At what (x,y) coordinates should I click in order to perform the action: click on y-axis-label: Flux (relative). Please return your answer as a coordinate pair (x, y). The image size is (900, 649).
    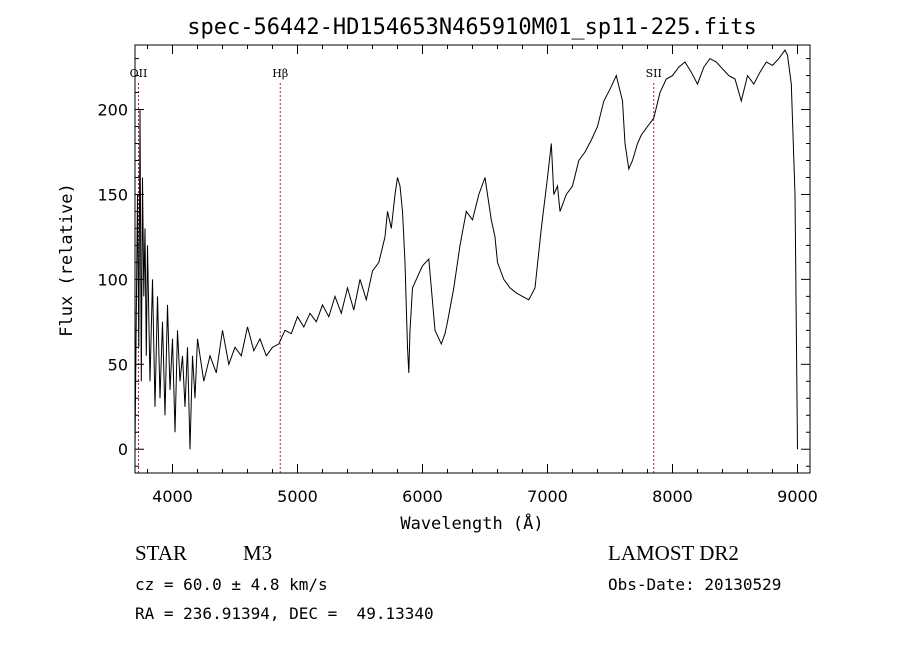
    Looking at the image, I should click on (67, 260).